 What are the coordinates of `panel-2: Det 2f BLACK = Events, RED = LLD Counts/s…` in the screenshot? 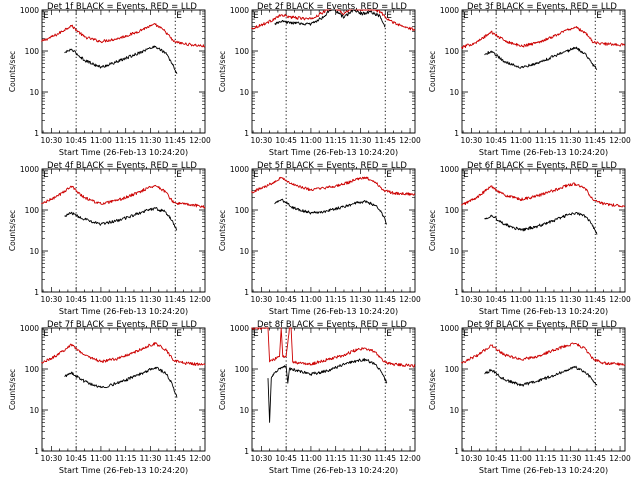 It's located at (319, 79).